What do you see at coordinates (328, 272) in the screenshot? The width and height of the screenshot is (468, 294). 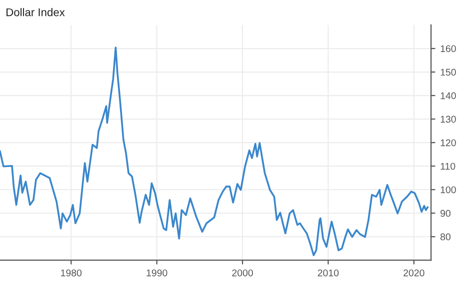 I see `x-tick-label: 2010` at bounding box center [328, 272].